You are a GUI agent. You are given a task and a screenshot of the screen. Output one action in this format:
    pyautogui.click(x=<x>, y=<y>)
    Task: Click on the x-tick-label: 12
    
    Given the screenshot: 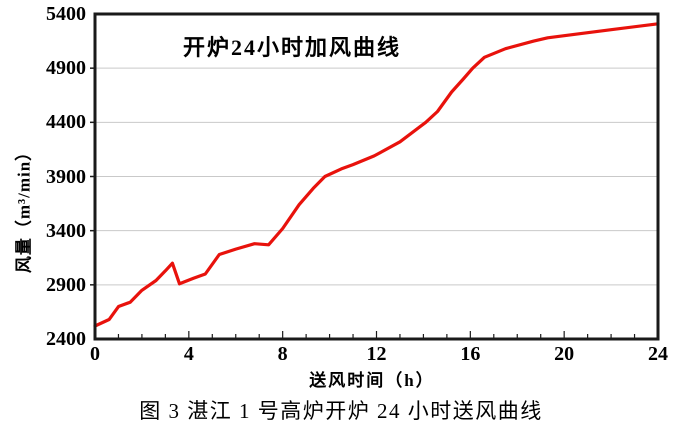 What is the action you would take?
    pyautogui.click(x=376, y=354)
    